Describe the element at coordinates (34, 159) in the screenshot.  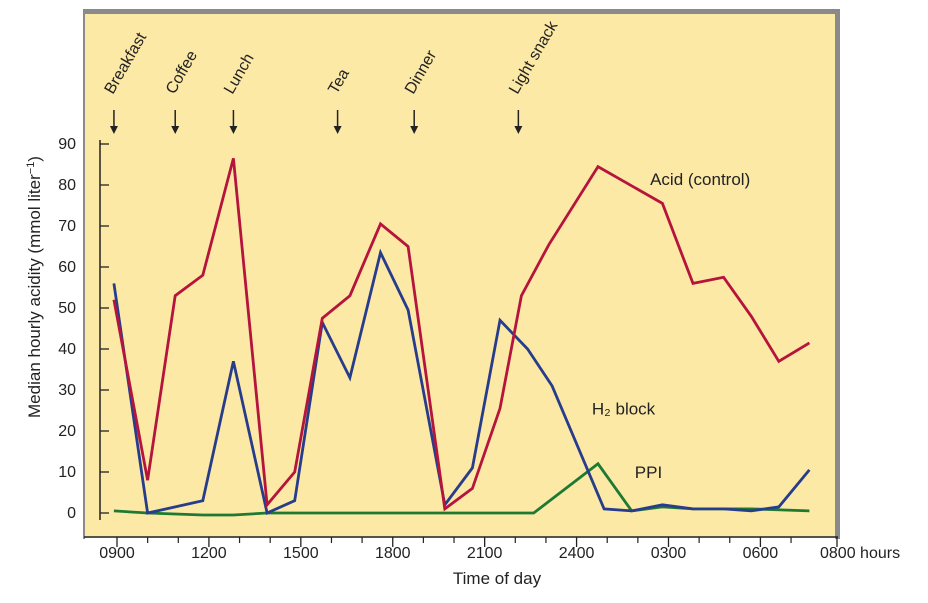
I see `y-axis-title-close: )` at that location.